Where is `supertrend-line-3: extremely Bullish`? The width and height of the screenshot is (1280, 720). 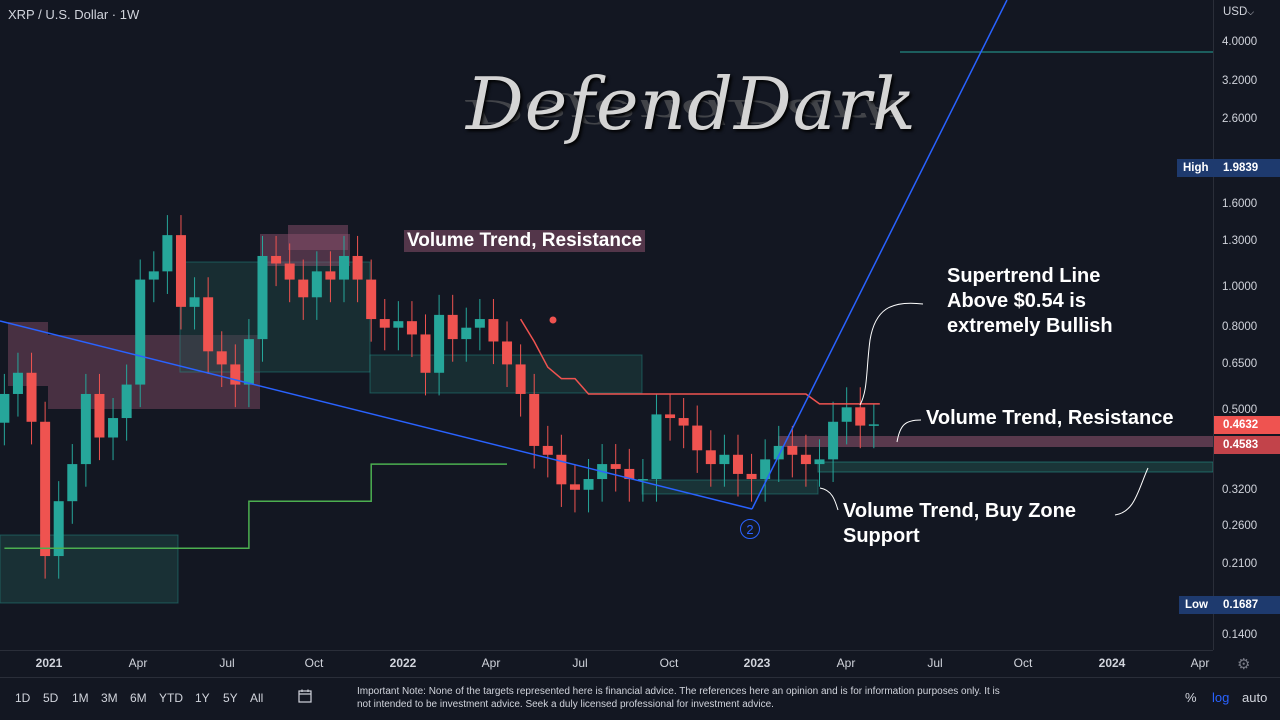
supertrend-line-3: extremely Bullish is located at coordinates (1030, 326).